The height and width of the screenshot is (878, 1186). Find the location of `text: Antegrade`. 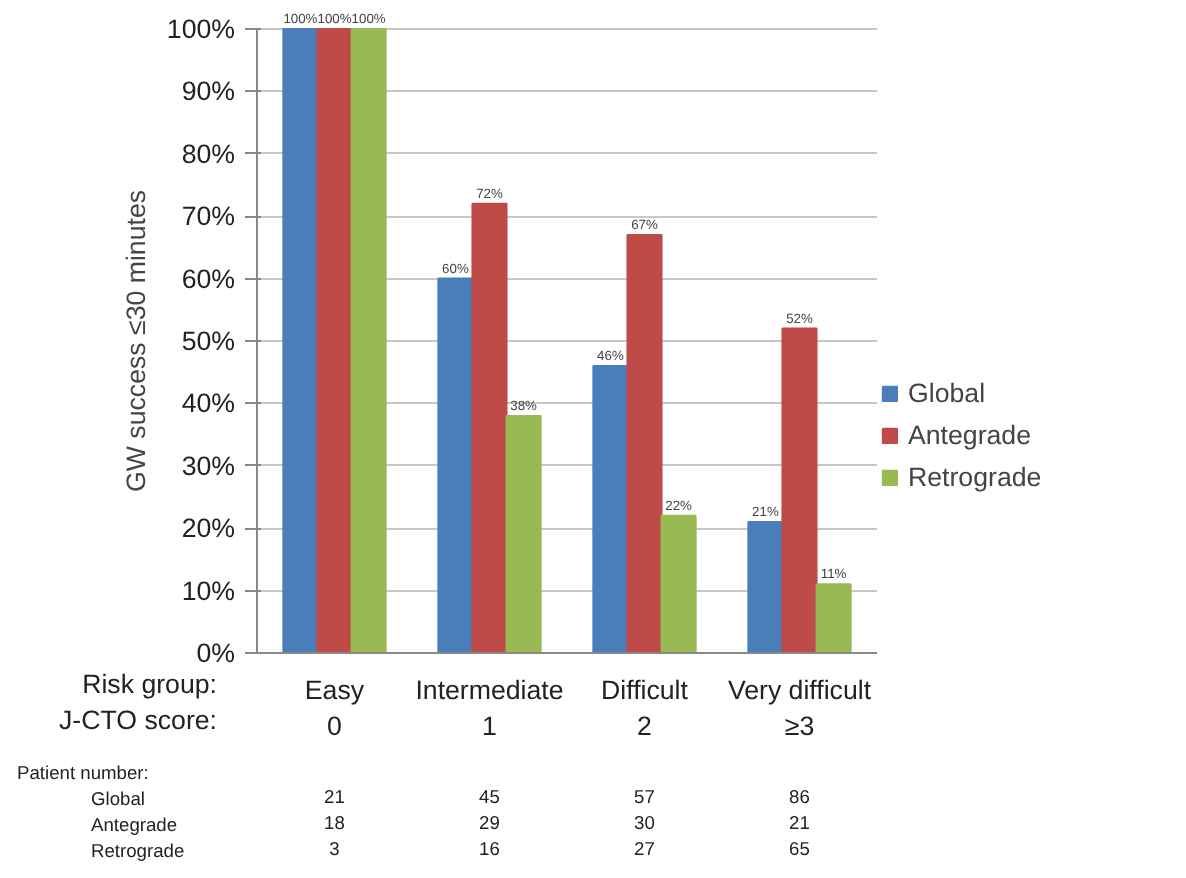

text: Antegrade is located at coordinates (134, 825).